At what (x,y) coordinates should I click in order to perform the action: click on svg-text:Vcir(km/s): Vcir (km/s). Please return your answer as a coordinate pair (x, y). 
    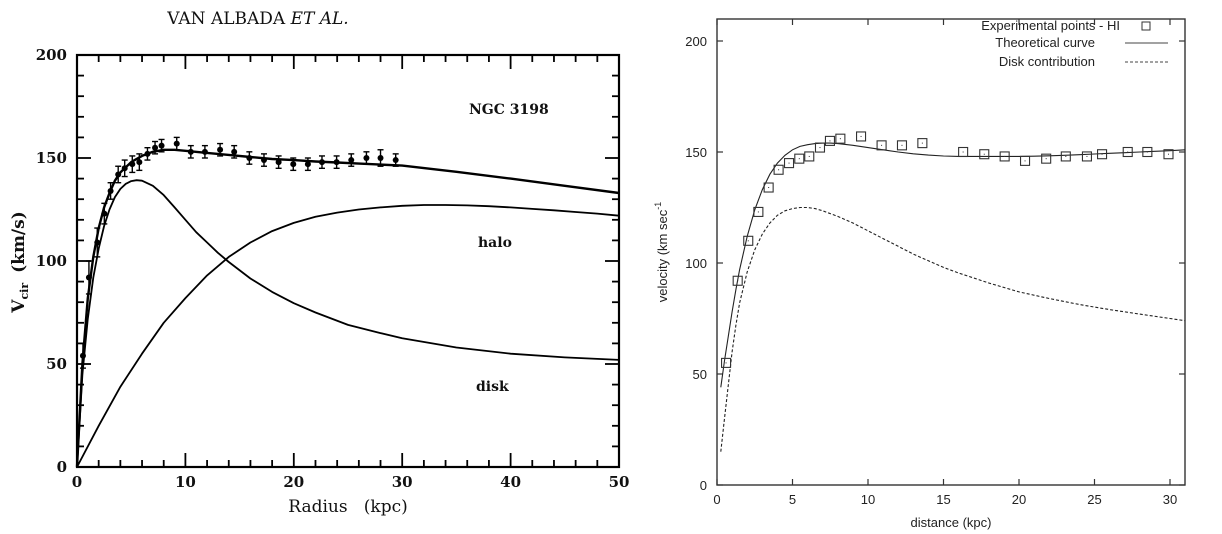
    Looking at the image, I should click on (20, 262).